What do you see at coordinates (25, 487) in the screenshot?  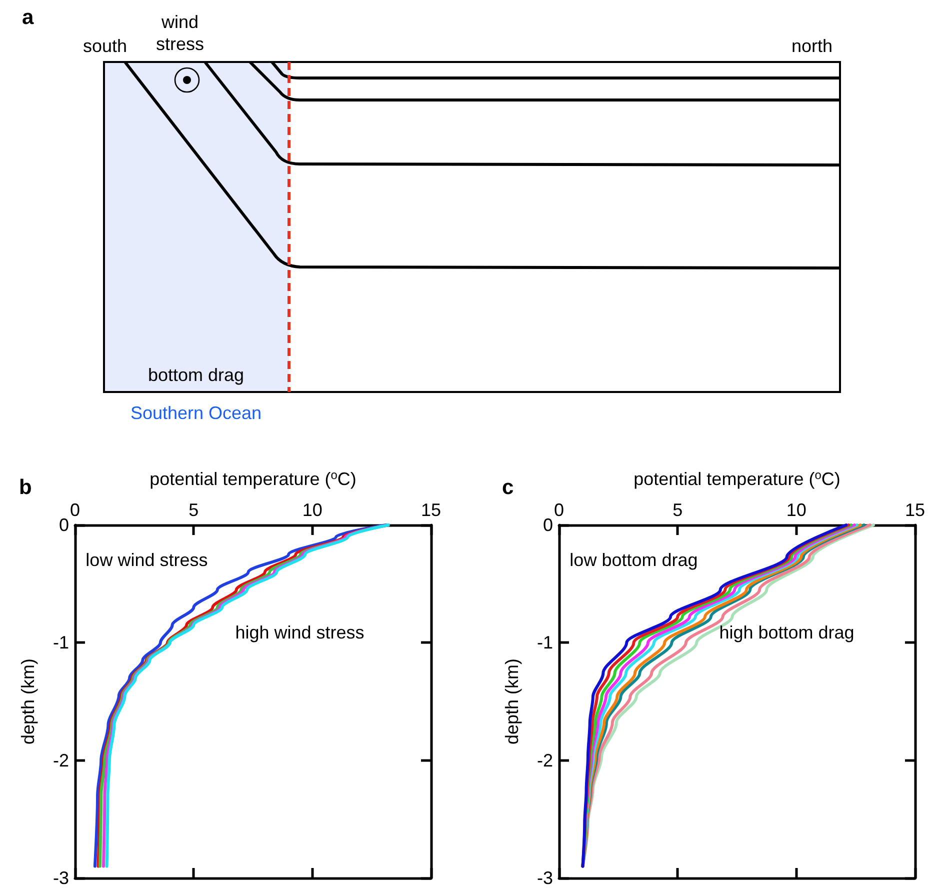 I see `chart-title: b` at bounding box center [25, 487].